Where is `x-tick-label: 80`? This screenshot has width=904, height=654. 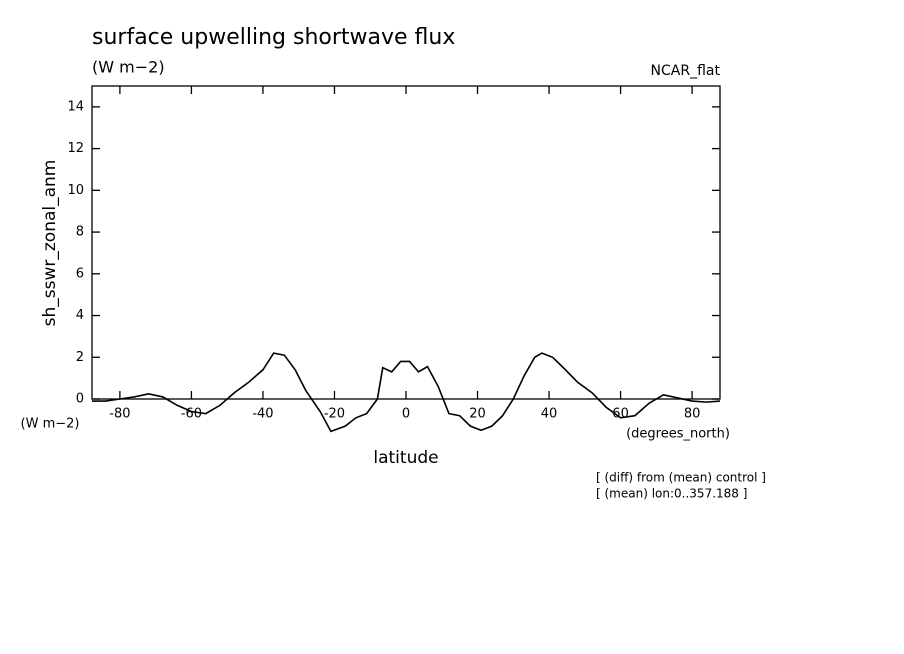
x-tick-label: 80 is located at coordinates (692, 414).